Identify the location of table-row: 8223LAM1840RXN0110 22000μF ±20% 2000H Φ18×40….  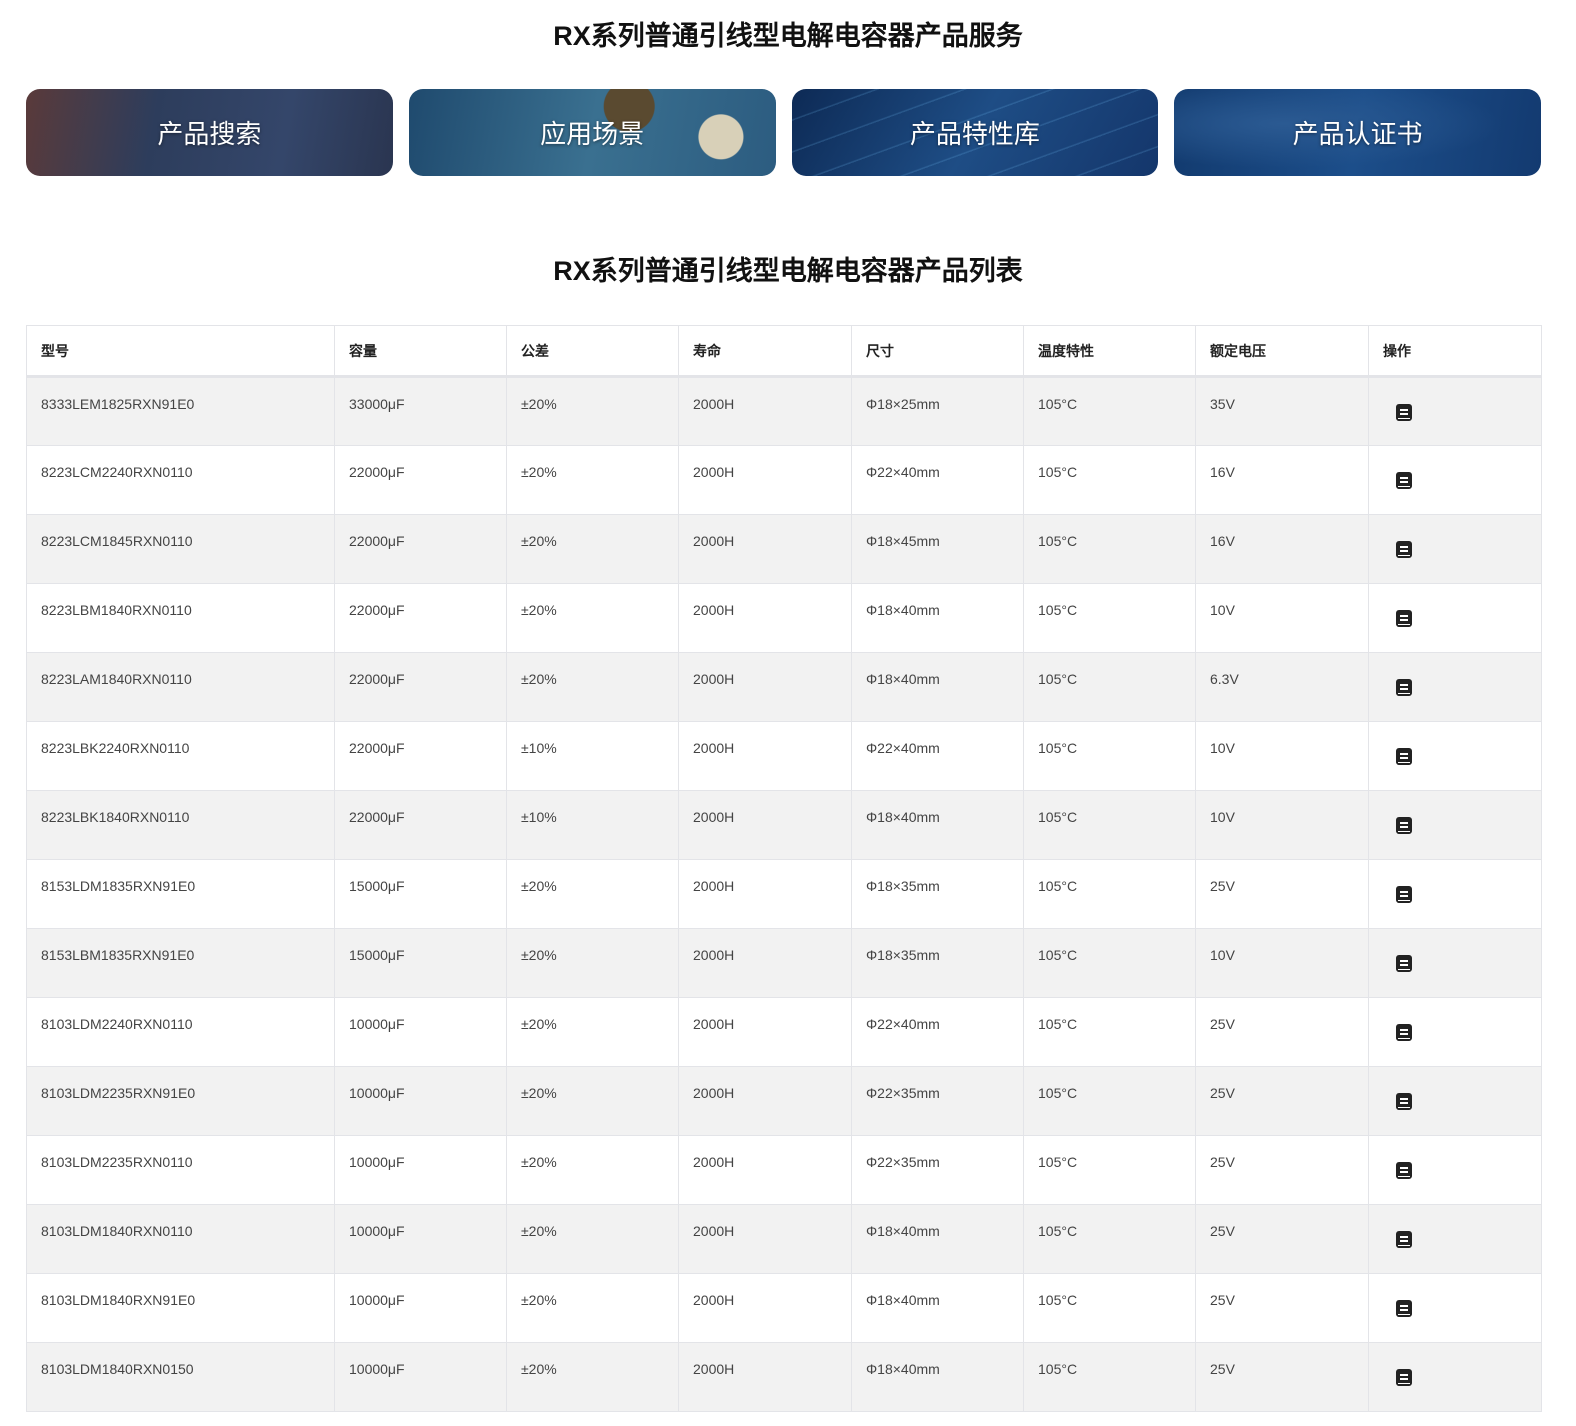
(784, 687).